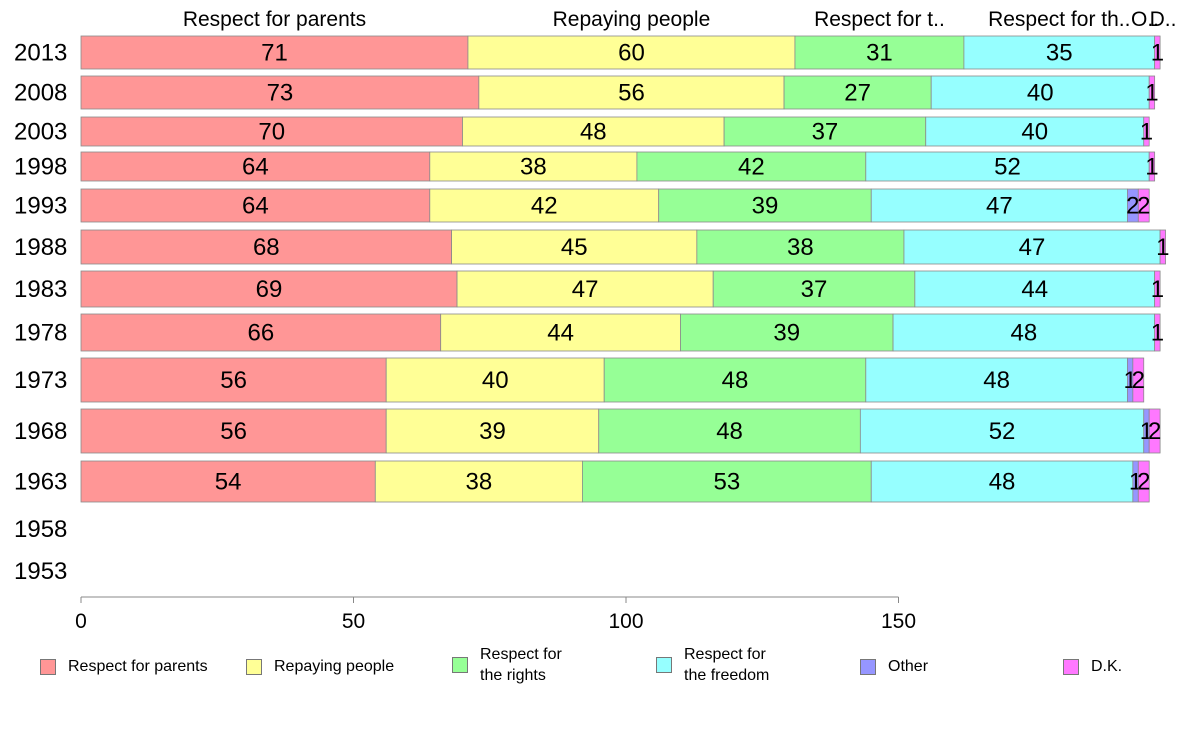 The height and width of the screenshot is (736, 1188). I want to click on bar-respect-for-parents-1998, so click(255, 166).